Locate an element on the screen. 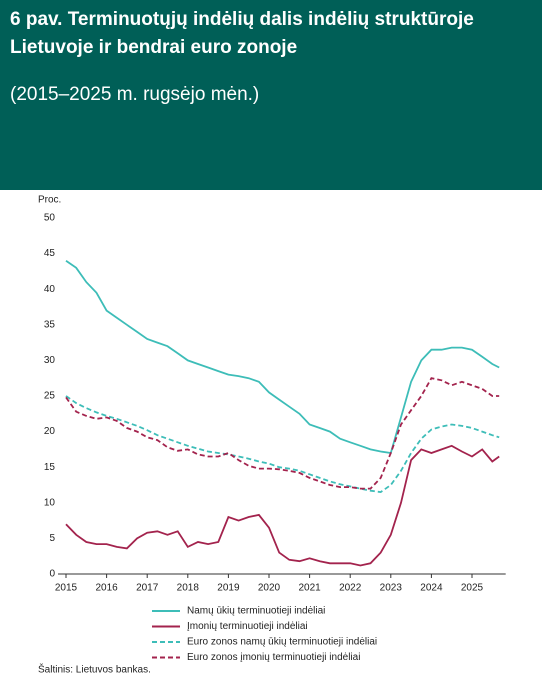 This screenshot has height=687, width=542. x-tick-label: 2017 is located at coordinates (147, 588).